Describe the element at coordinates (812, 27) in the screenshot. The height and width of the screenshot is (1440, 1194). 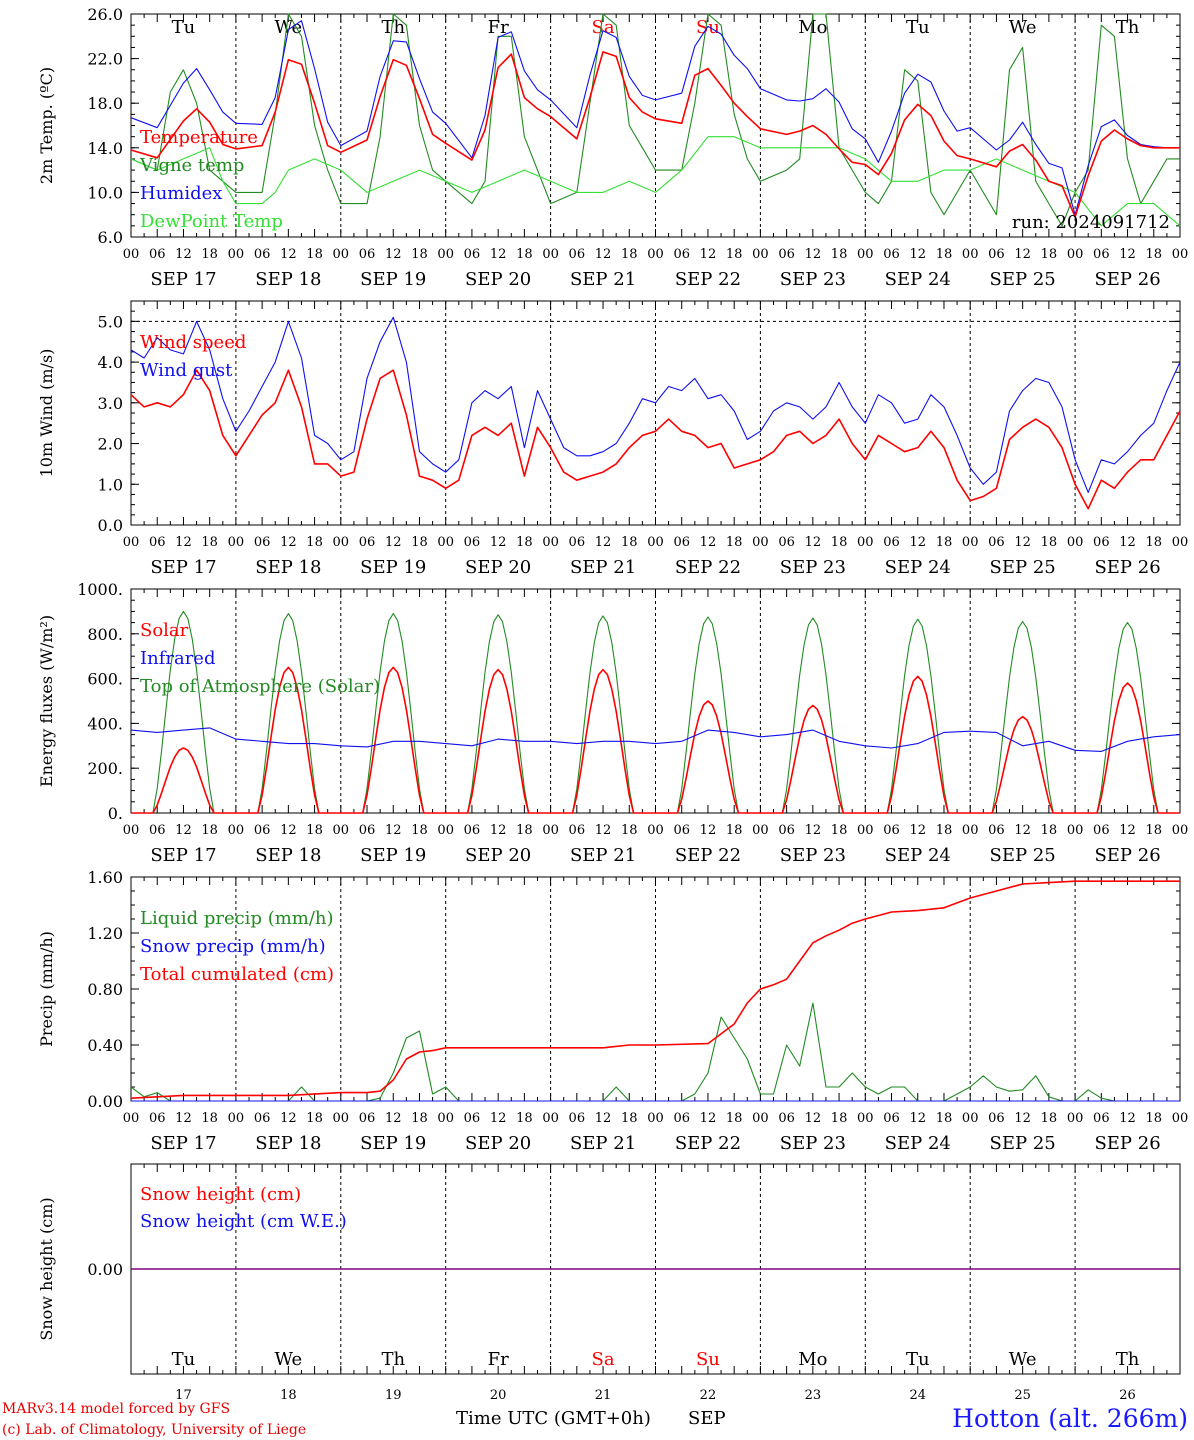
I see `day-name: Mo` at that location.